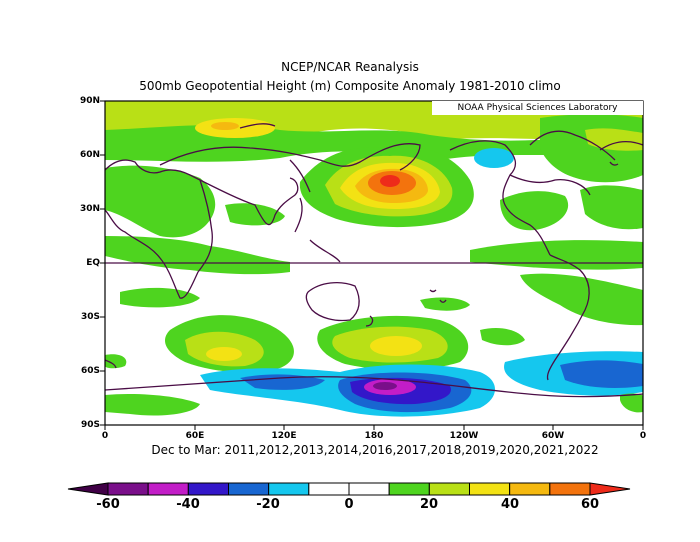 The width and height of the screenshot is (700, 542). I want to click on colorbar-label: 20, so click(429, 504).